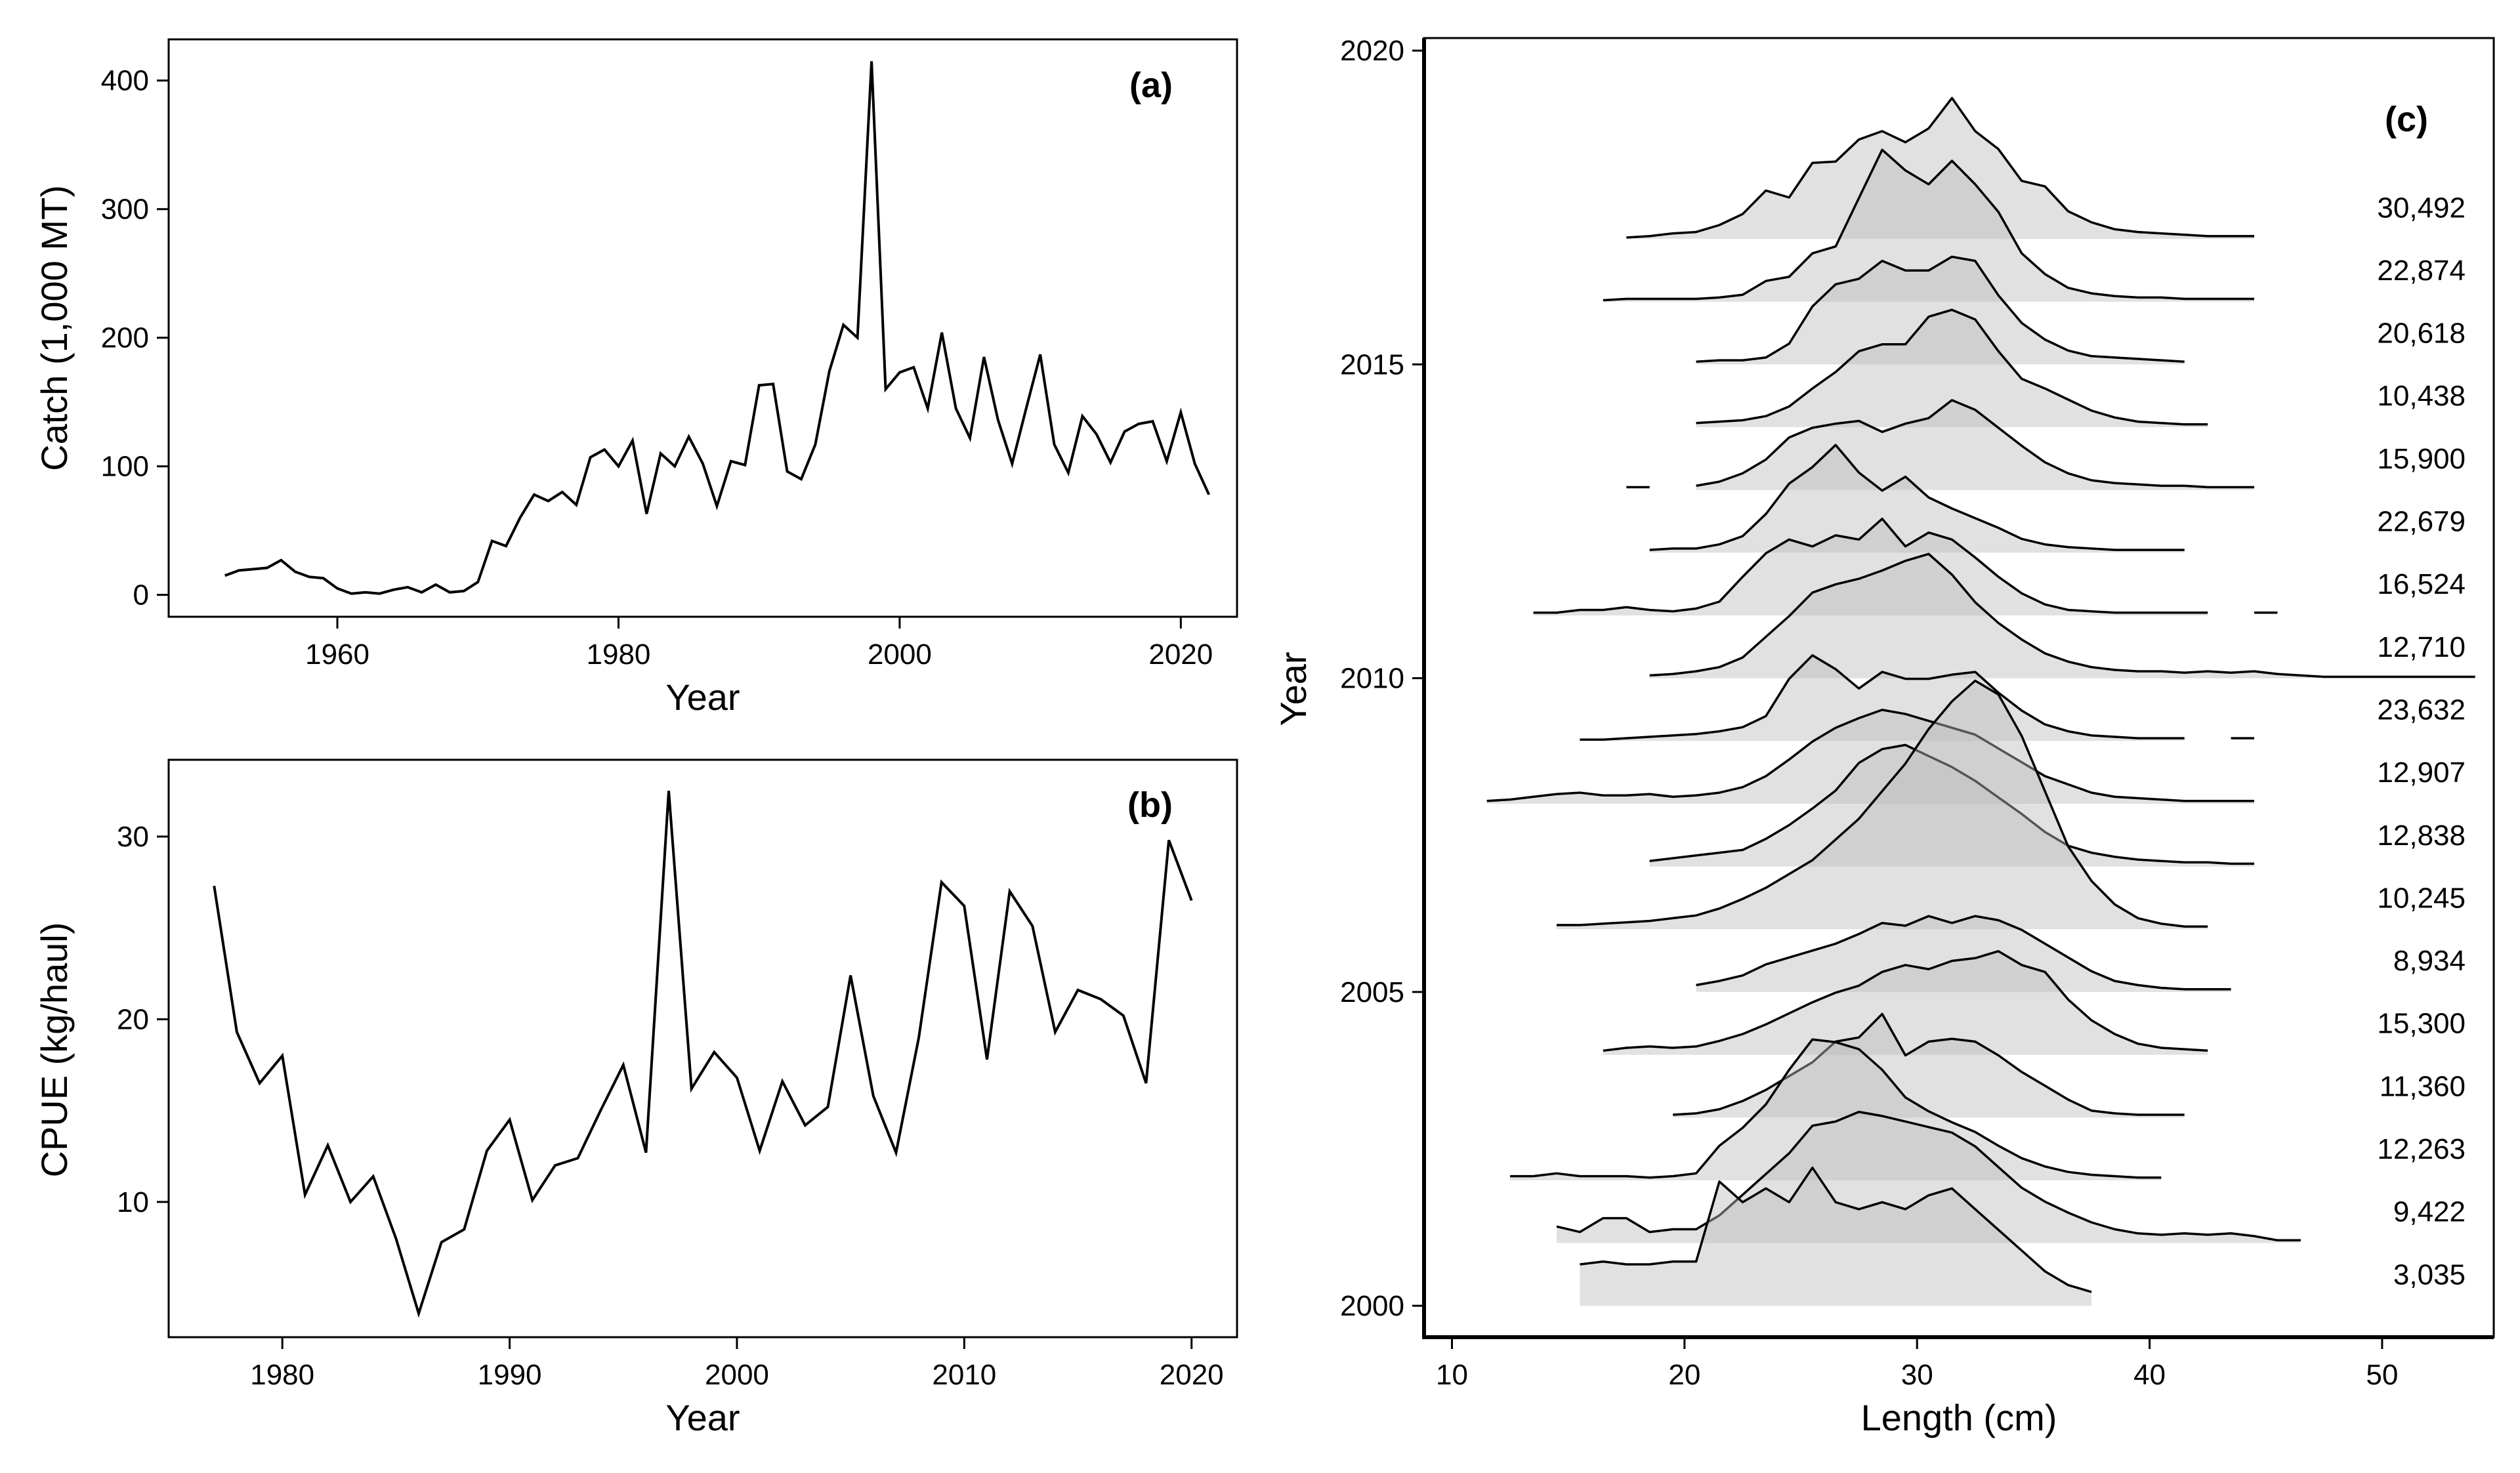 The image size is (2520, 1473). I want to click on ridge-area-2013, so click(1975, 445).